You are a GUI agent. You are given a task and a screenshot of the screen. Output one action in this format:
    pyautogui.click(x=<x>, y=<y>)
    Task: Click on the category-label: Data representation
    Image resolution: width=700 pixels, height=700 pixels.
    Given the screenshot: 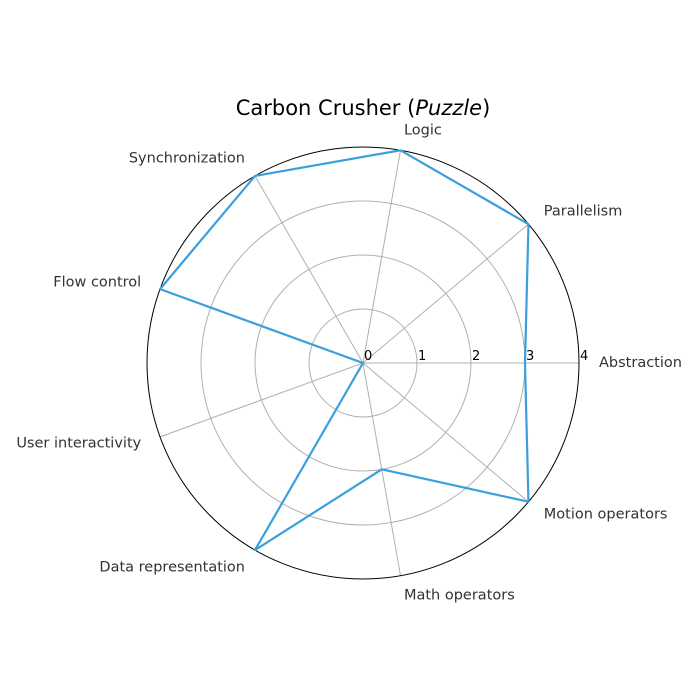 What is the action you would take?
    pyautogui.click(x=172, y=567)
    